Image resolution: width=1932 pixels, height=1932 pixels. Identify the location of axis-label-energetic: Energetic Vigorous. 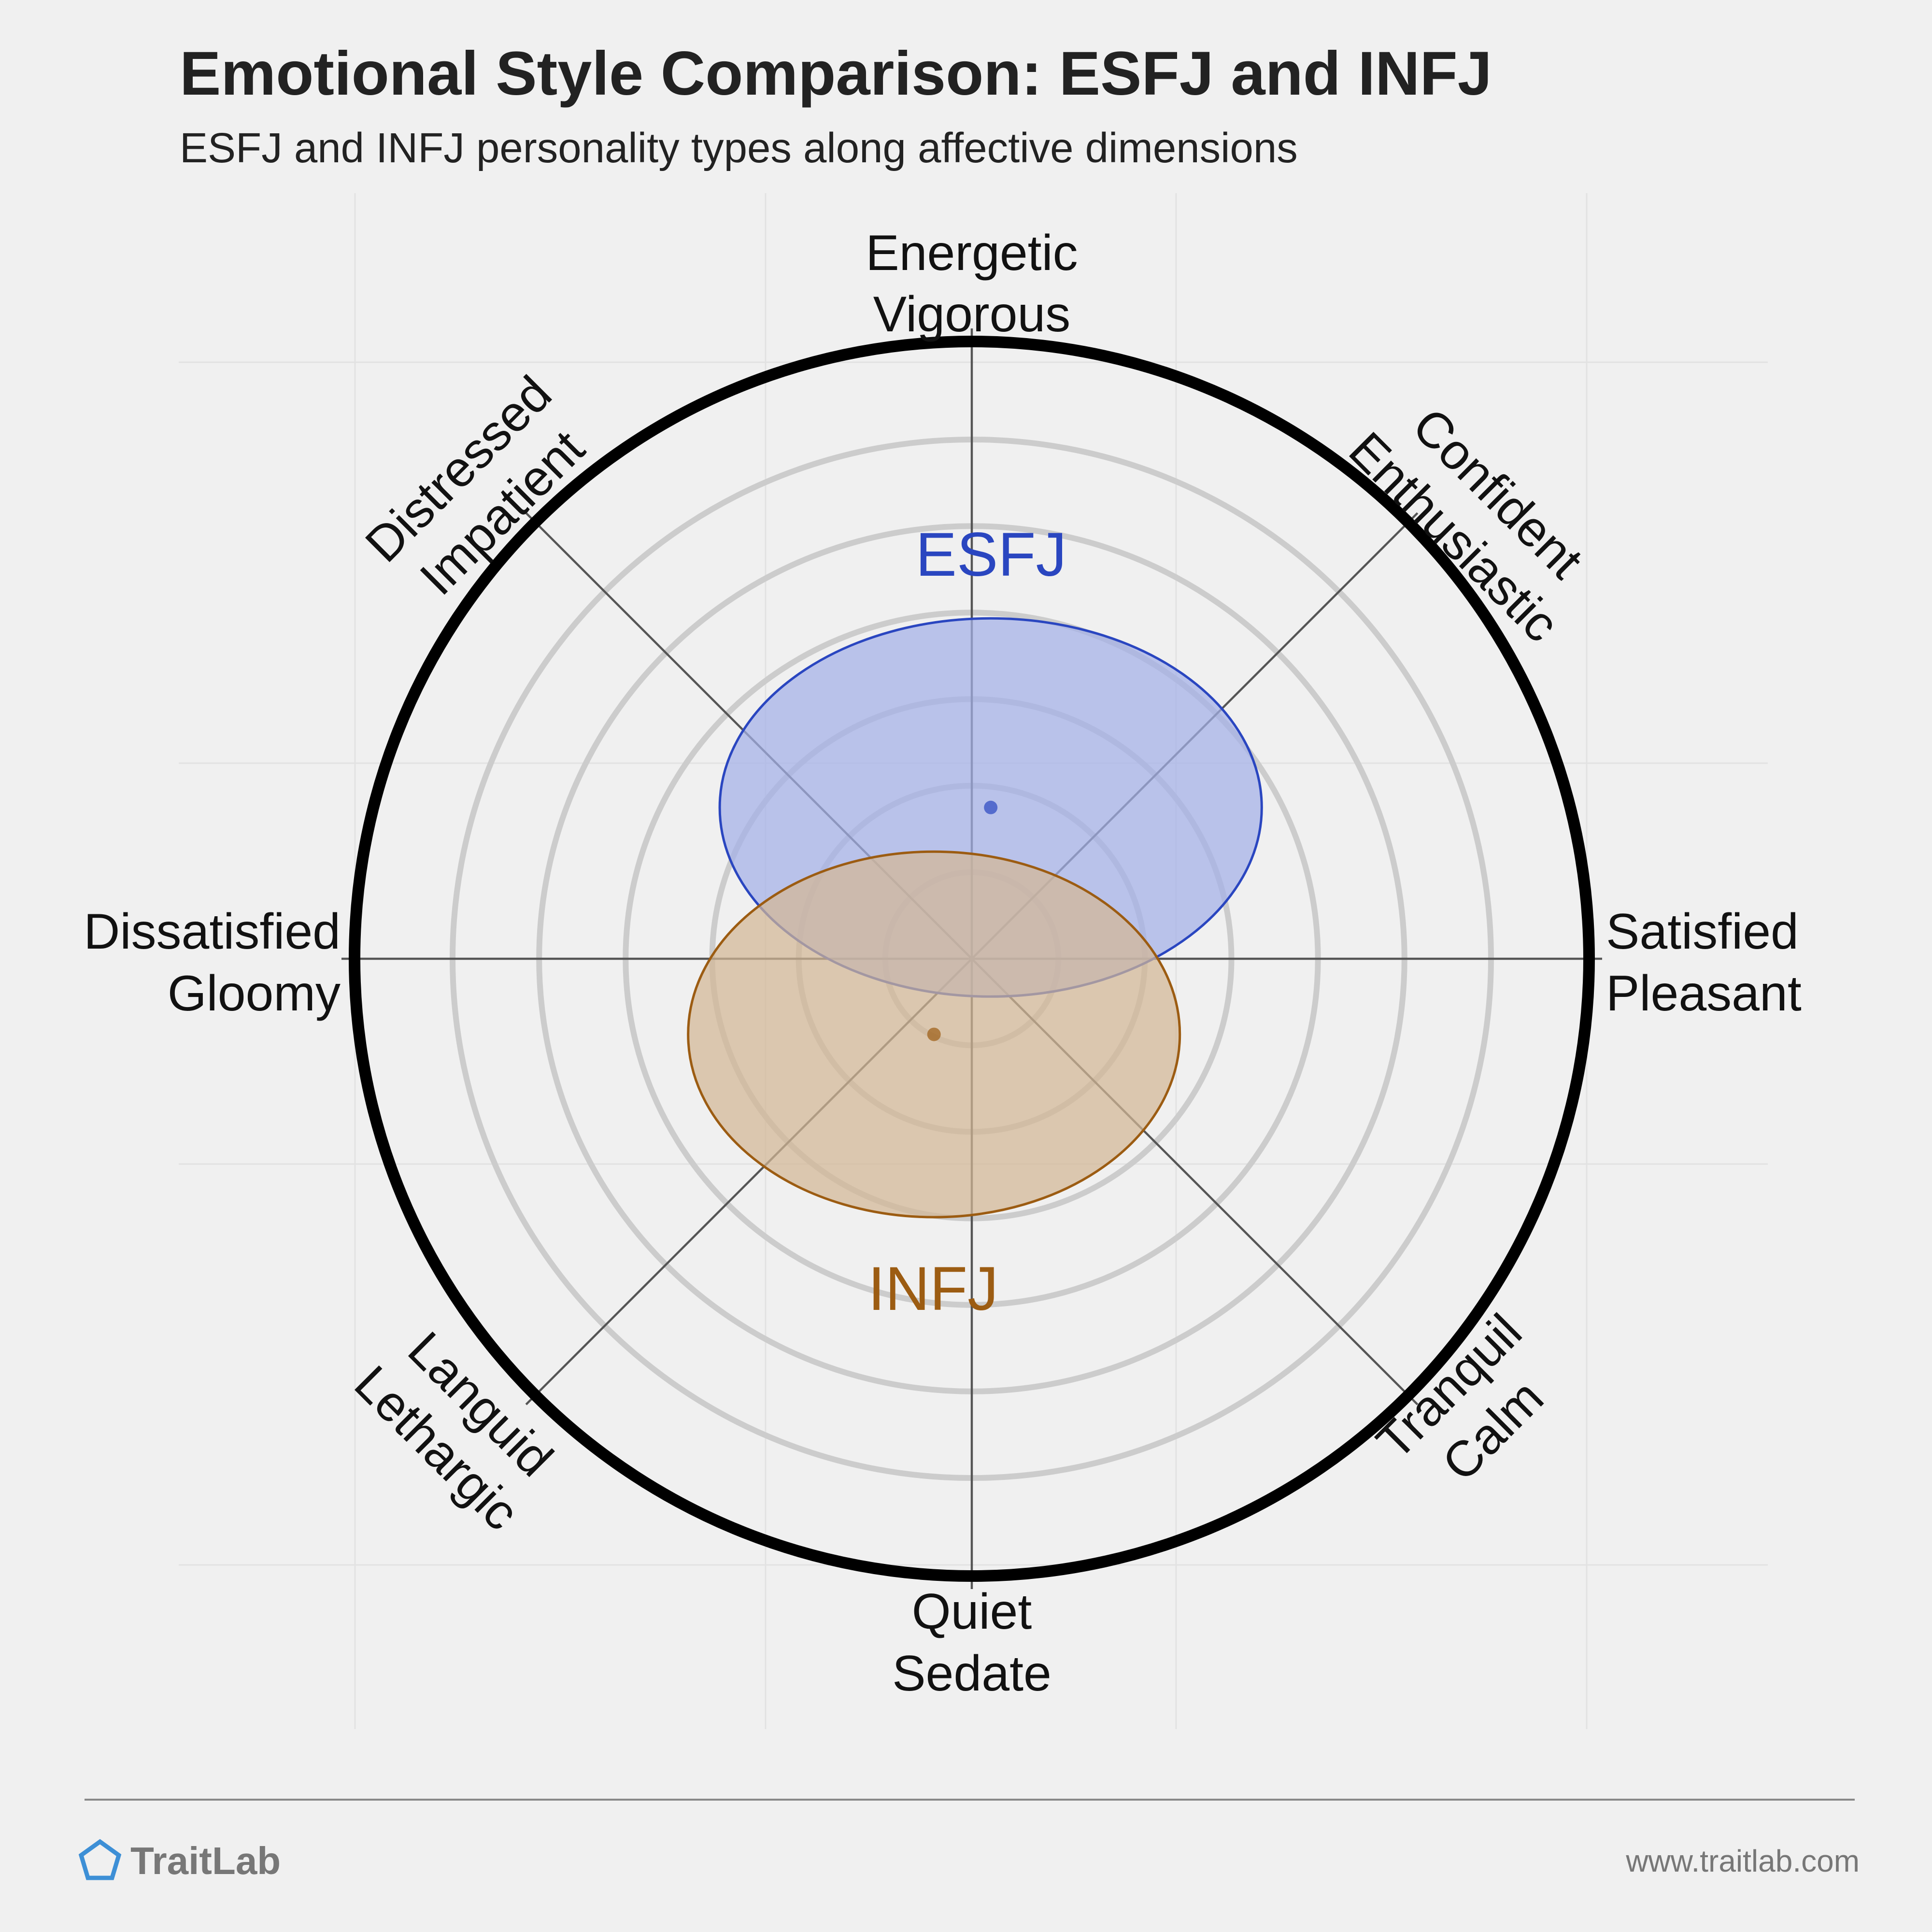
(972, 283).